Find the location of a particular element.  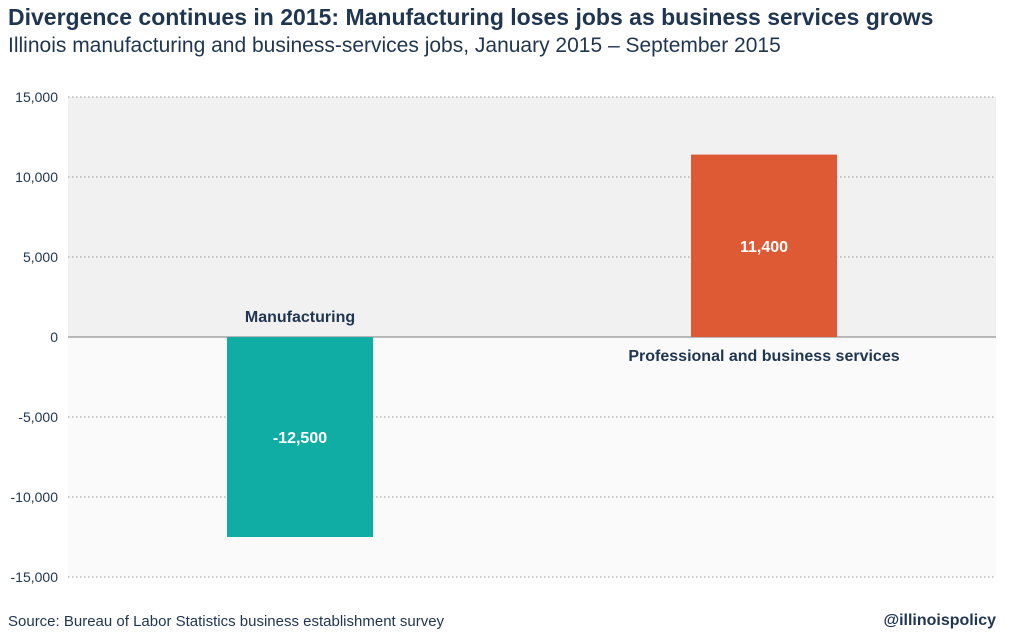

social-handle: @illinoispolicy is located at coordinates (939, 620).